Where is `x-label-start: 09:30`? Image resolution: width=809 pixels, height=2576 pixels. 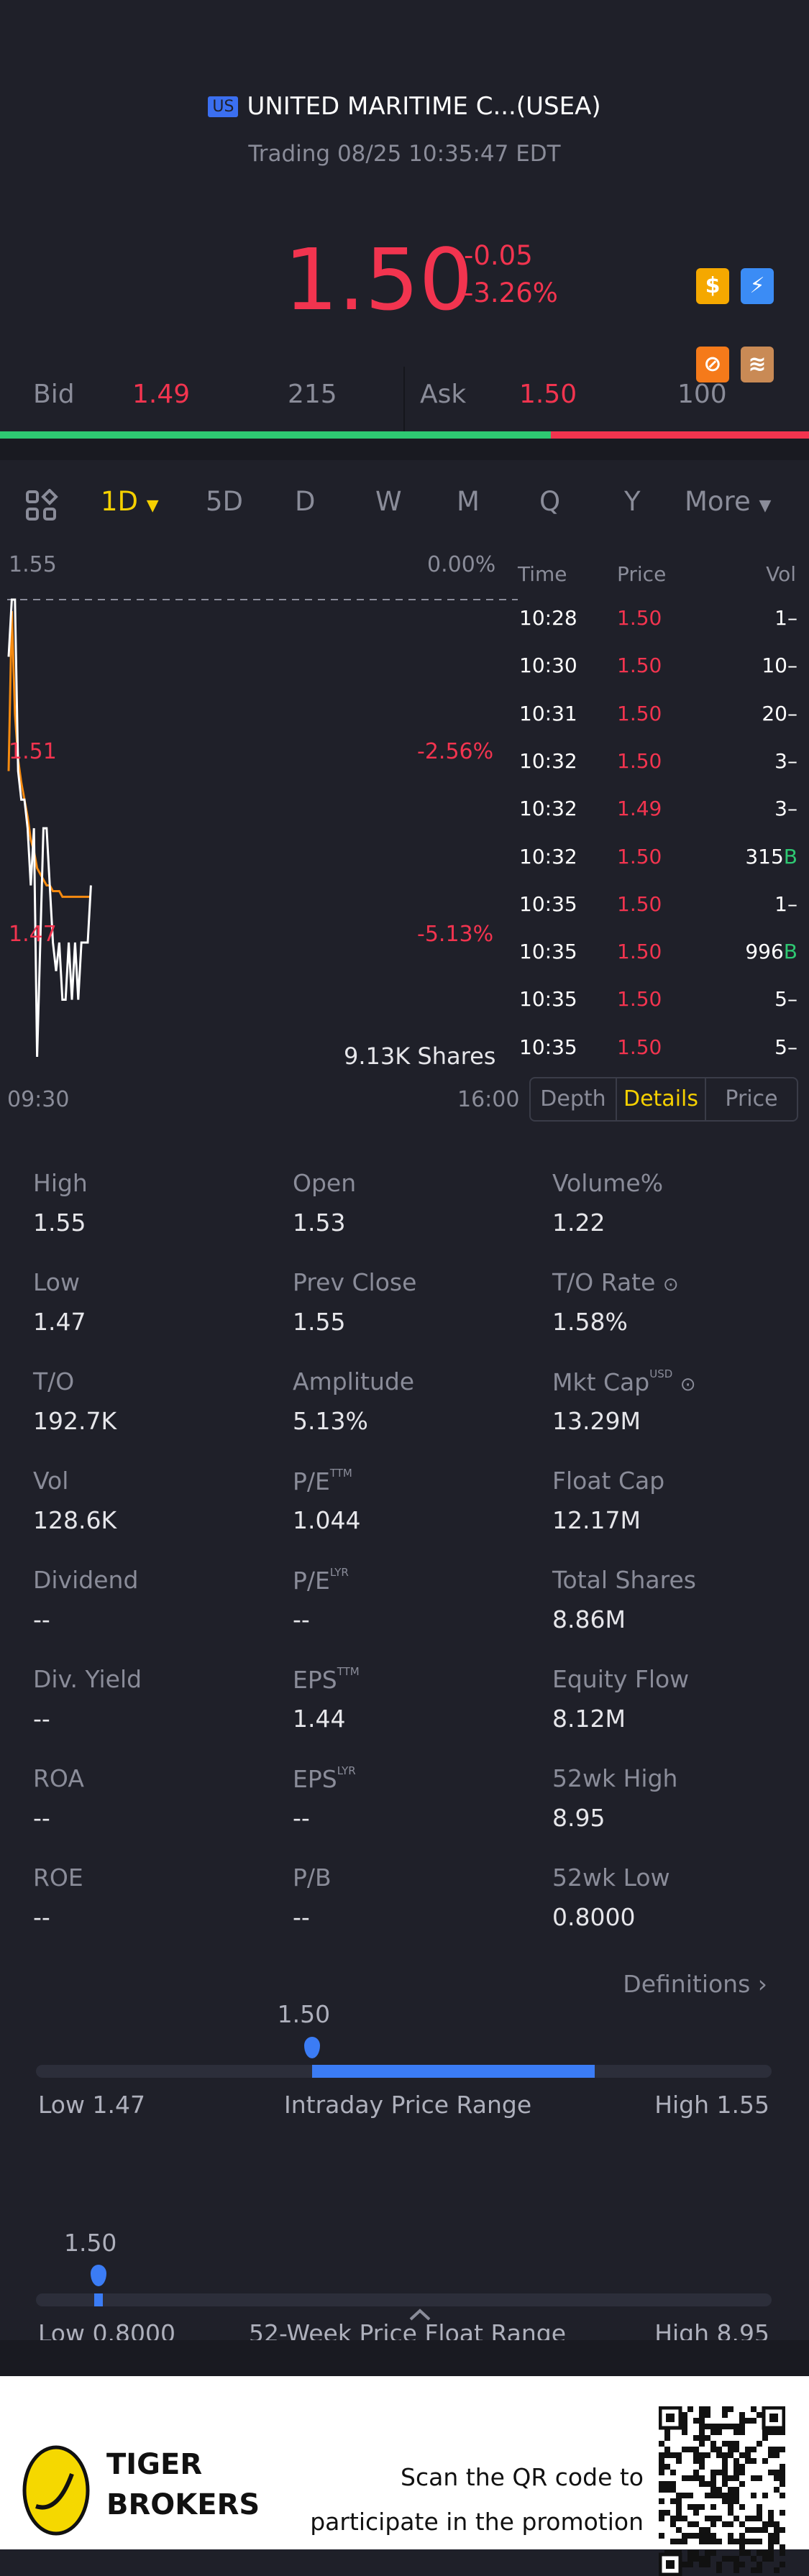 x-label-start: 09:30 is located at coordinates (38, 1099).